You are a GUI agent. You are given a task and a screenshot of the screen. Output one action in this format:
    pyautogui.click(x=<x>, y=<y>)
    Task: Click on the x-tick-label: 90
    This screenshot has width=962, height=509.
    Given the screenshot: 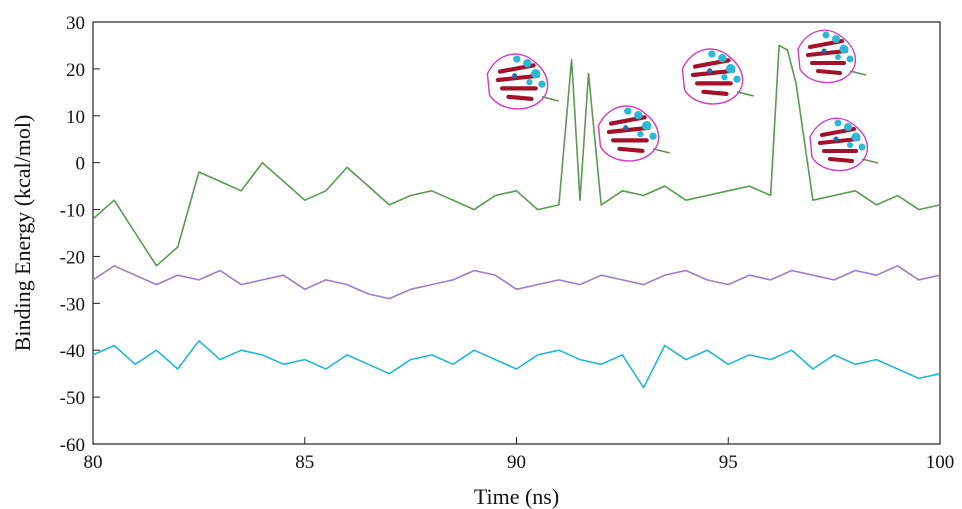 What is the action you would take?
    pyautogui.click(x=516, y=462)
    